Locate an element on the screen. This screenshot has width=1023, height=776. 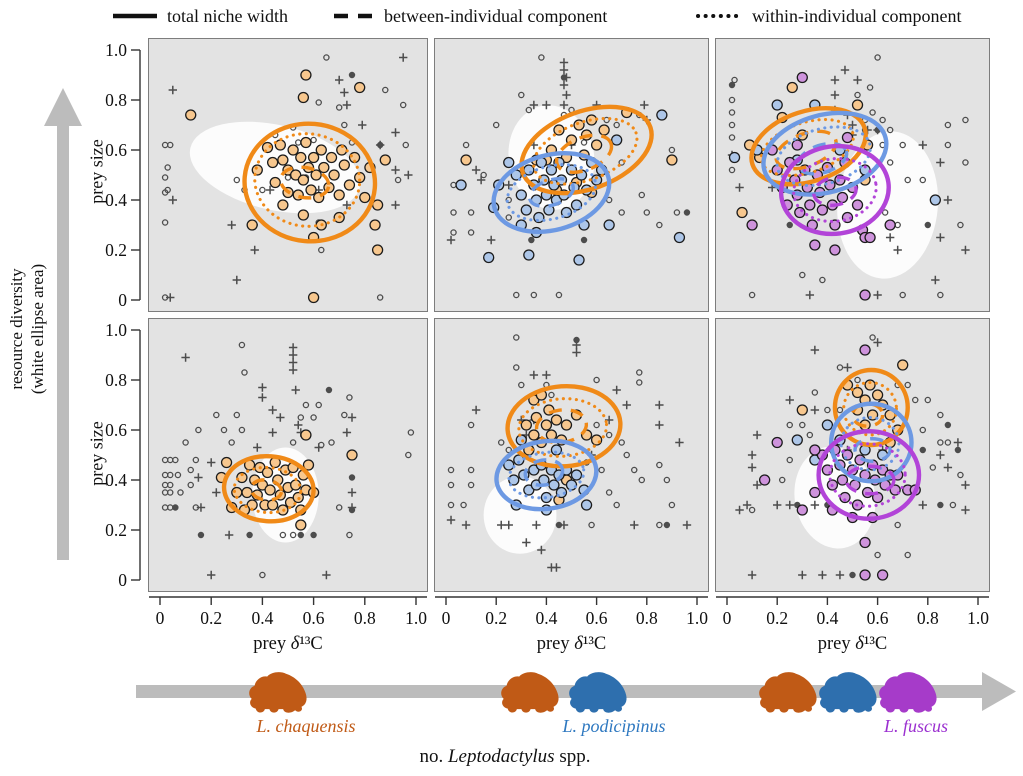
y-tick-label: 0.6 is located at coordinates (116, 150).